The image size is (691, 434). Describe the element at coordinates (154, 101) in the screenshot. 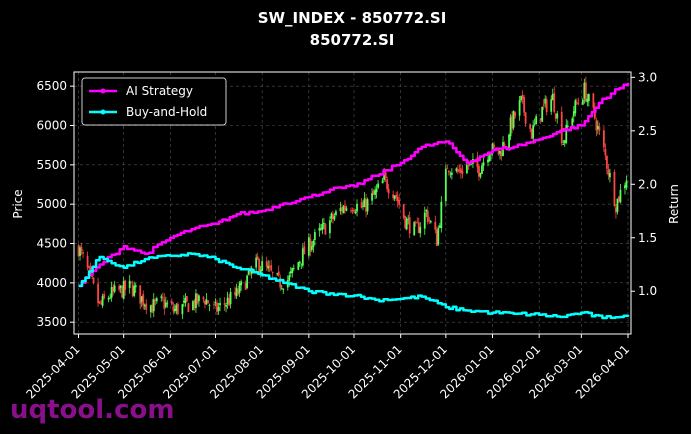

I see `legend-box` at that location.